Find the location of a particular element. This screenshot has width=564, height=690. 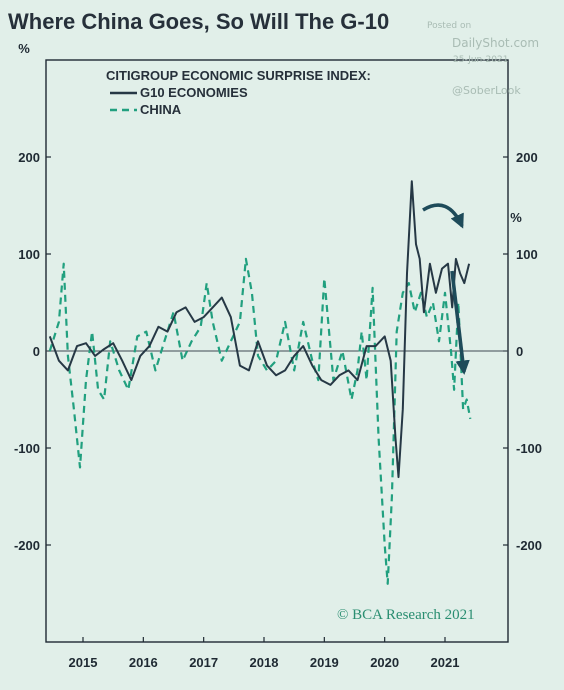

arrow-curved is located at coordinates (443, 216).